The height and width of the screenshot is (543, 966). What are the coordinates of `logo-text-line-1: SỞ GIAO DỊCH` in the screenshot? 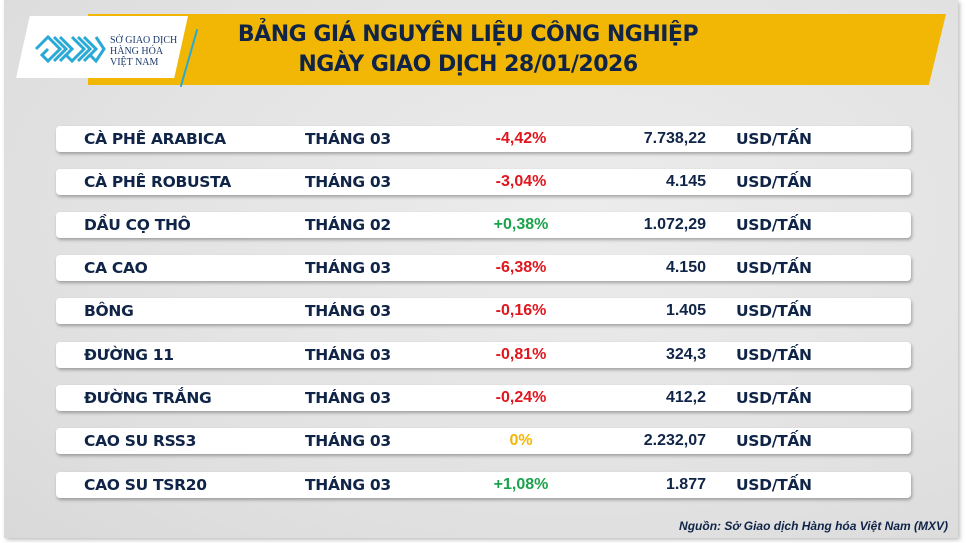 It's located at (144, 40).